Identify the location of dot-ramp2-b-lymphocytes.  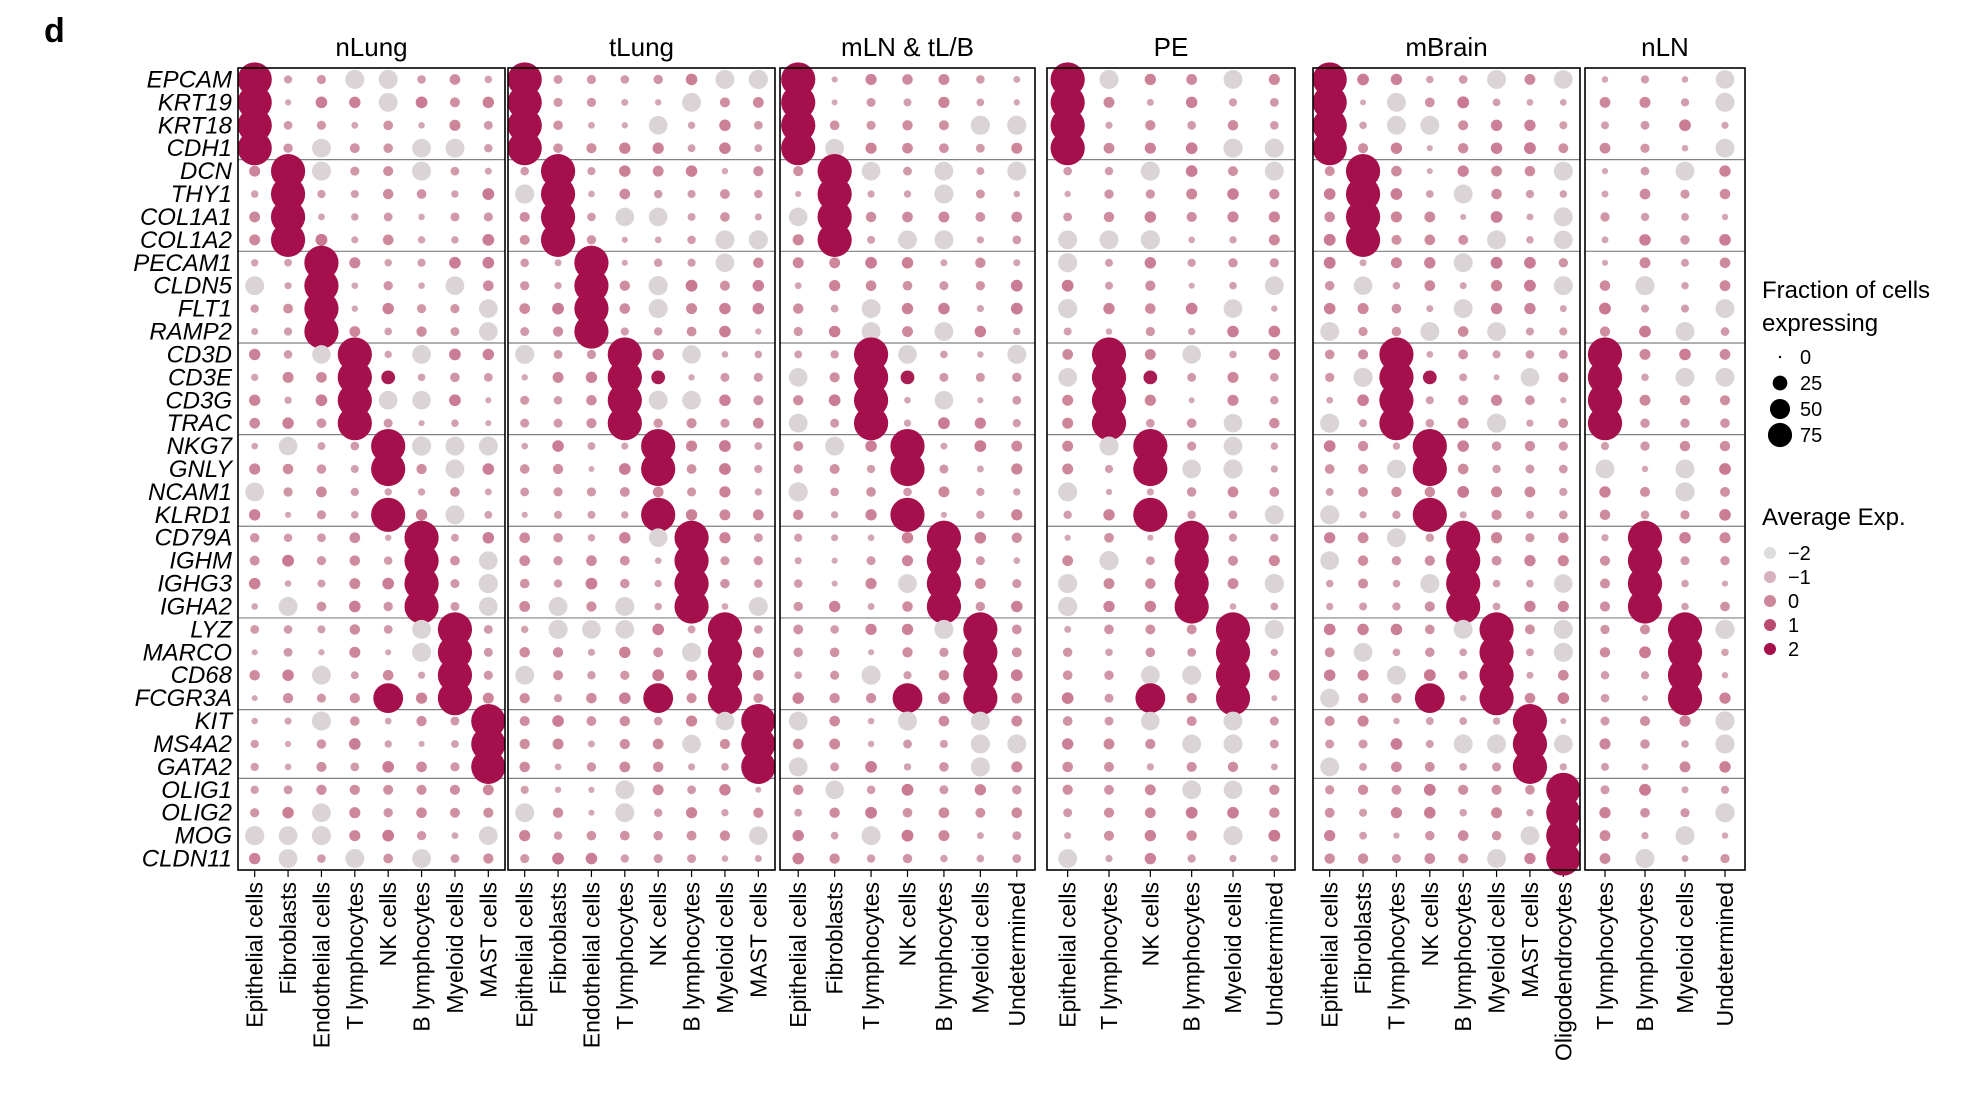
(691, 331).